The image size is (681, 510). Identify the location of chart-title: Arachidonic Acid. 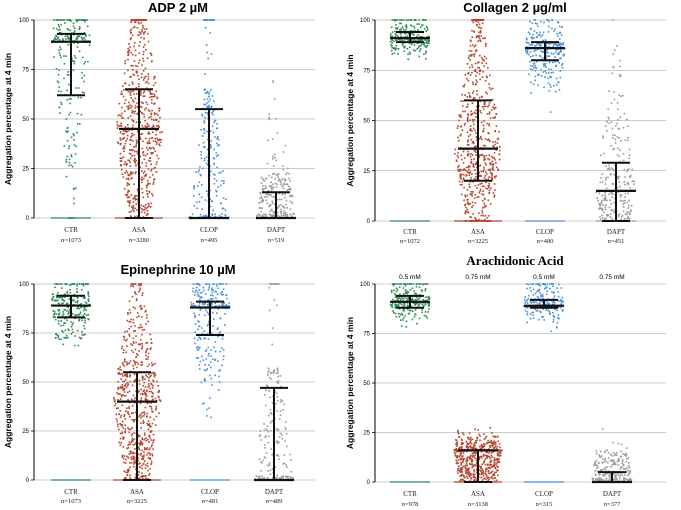
(515, 260).